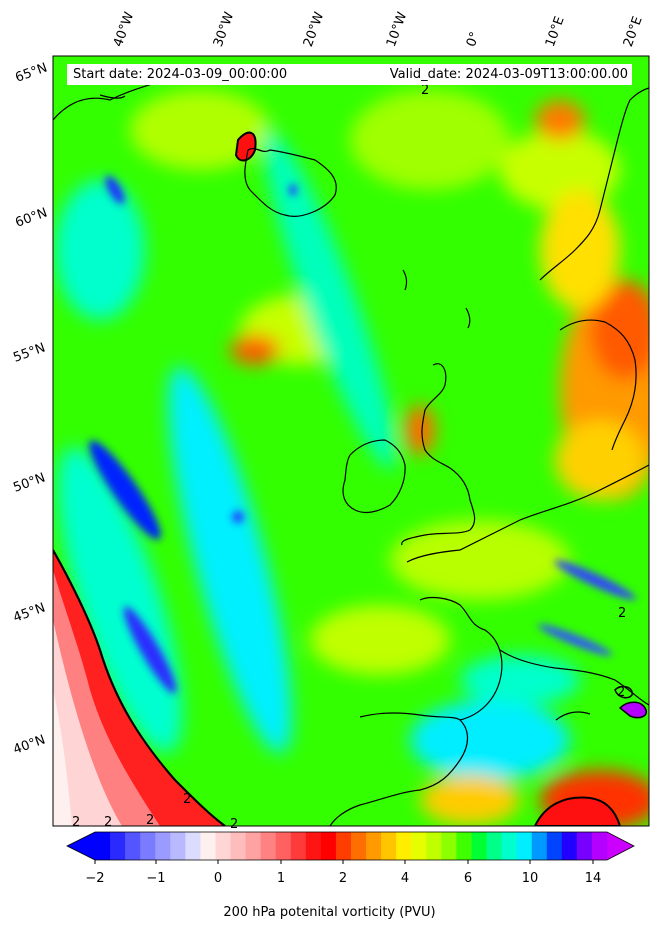 The height and width of the screenshot is (936, 659). I want to click on colorbar, so click(350, 847).